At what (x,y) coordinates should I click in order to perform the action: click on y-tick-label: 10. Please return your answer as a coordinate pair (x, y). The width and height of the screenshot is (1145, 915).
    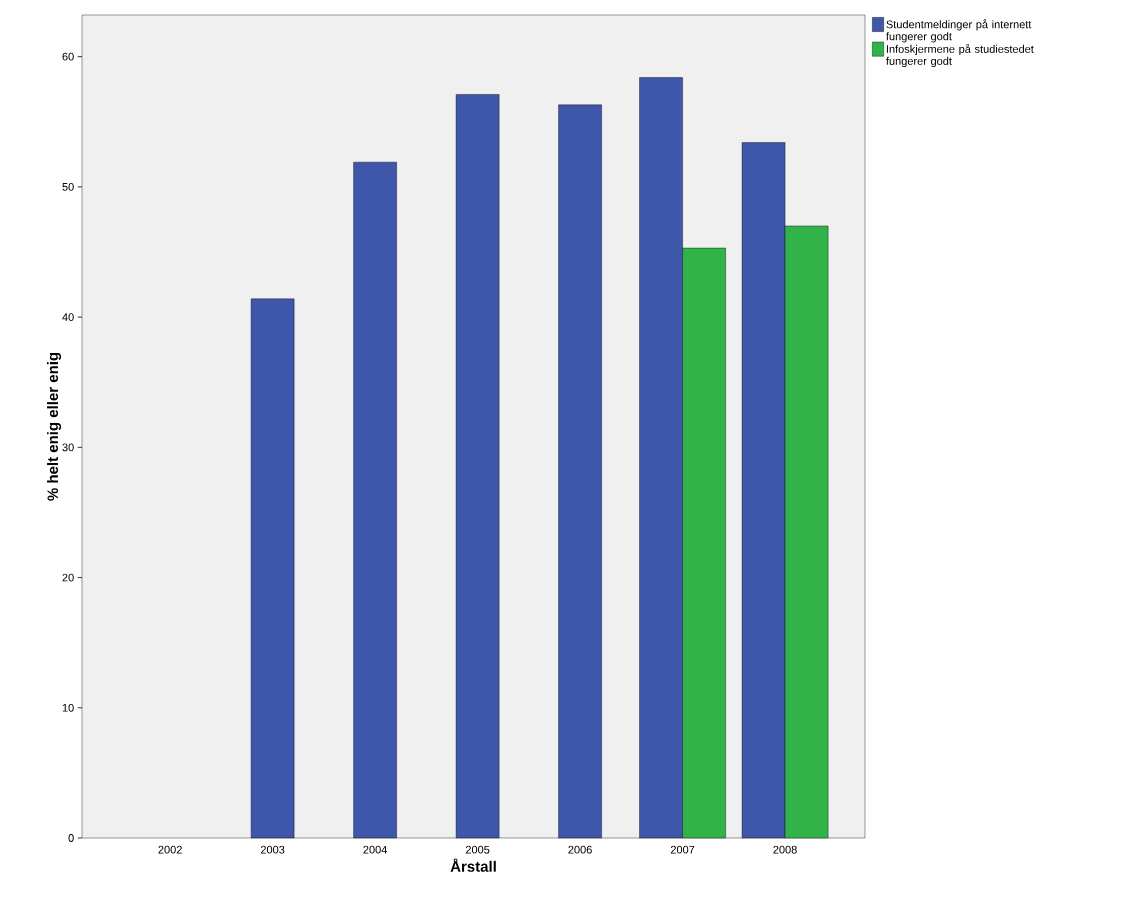
    Looking at the image, I should click on (68, 707).